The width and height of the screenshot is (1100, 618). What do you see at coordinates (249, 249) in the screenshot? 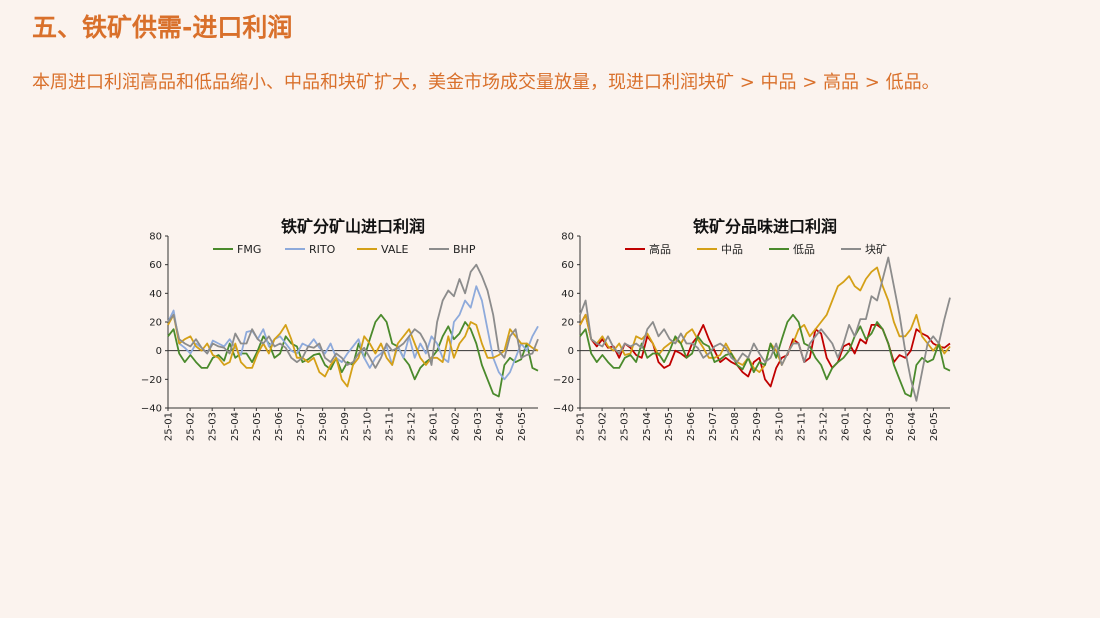
I see `legend-label: FMG` at bounding box center [249, 249].